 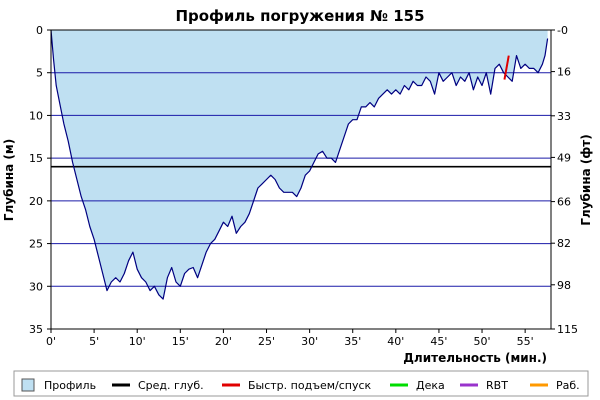 What do you see at coordinates (39, 30) in the screenshot?
I see `y-tick-label: 0` at bounding box center [39, 30].